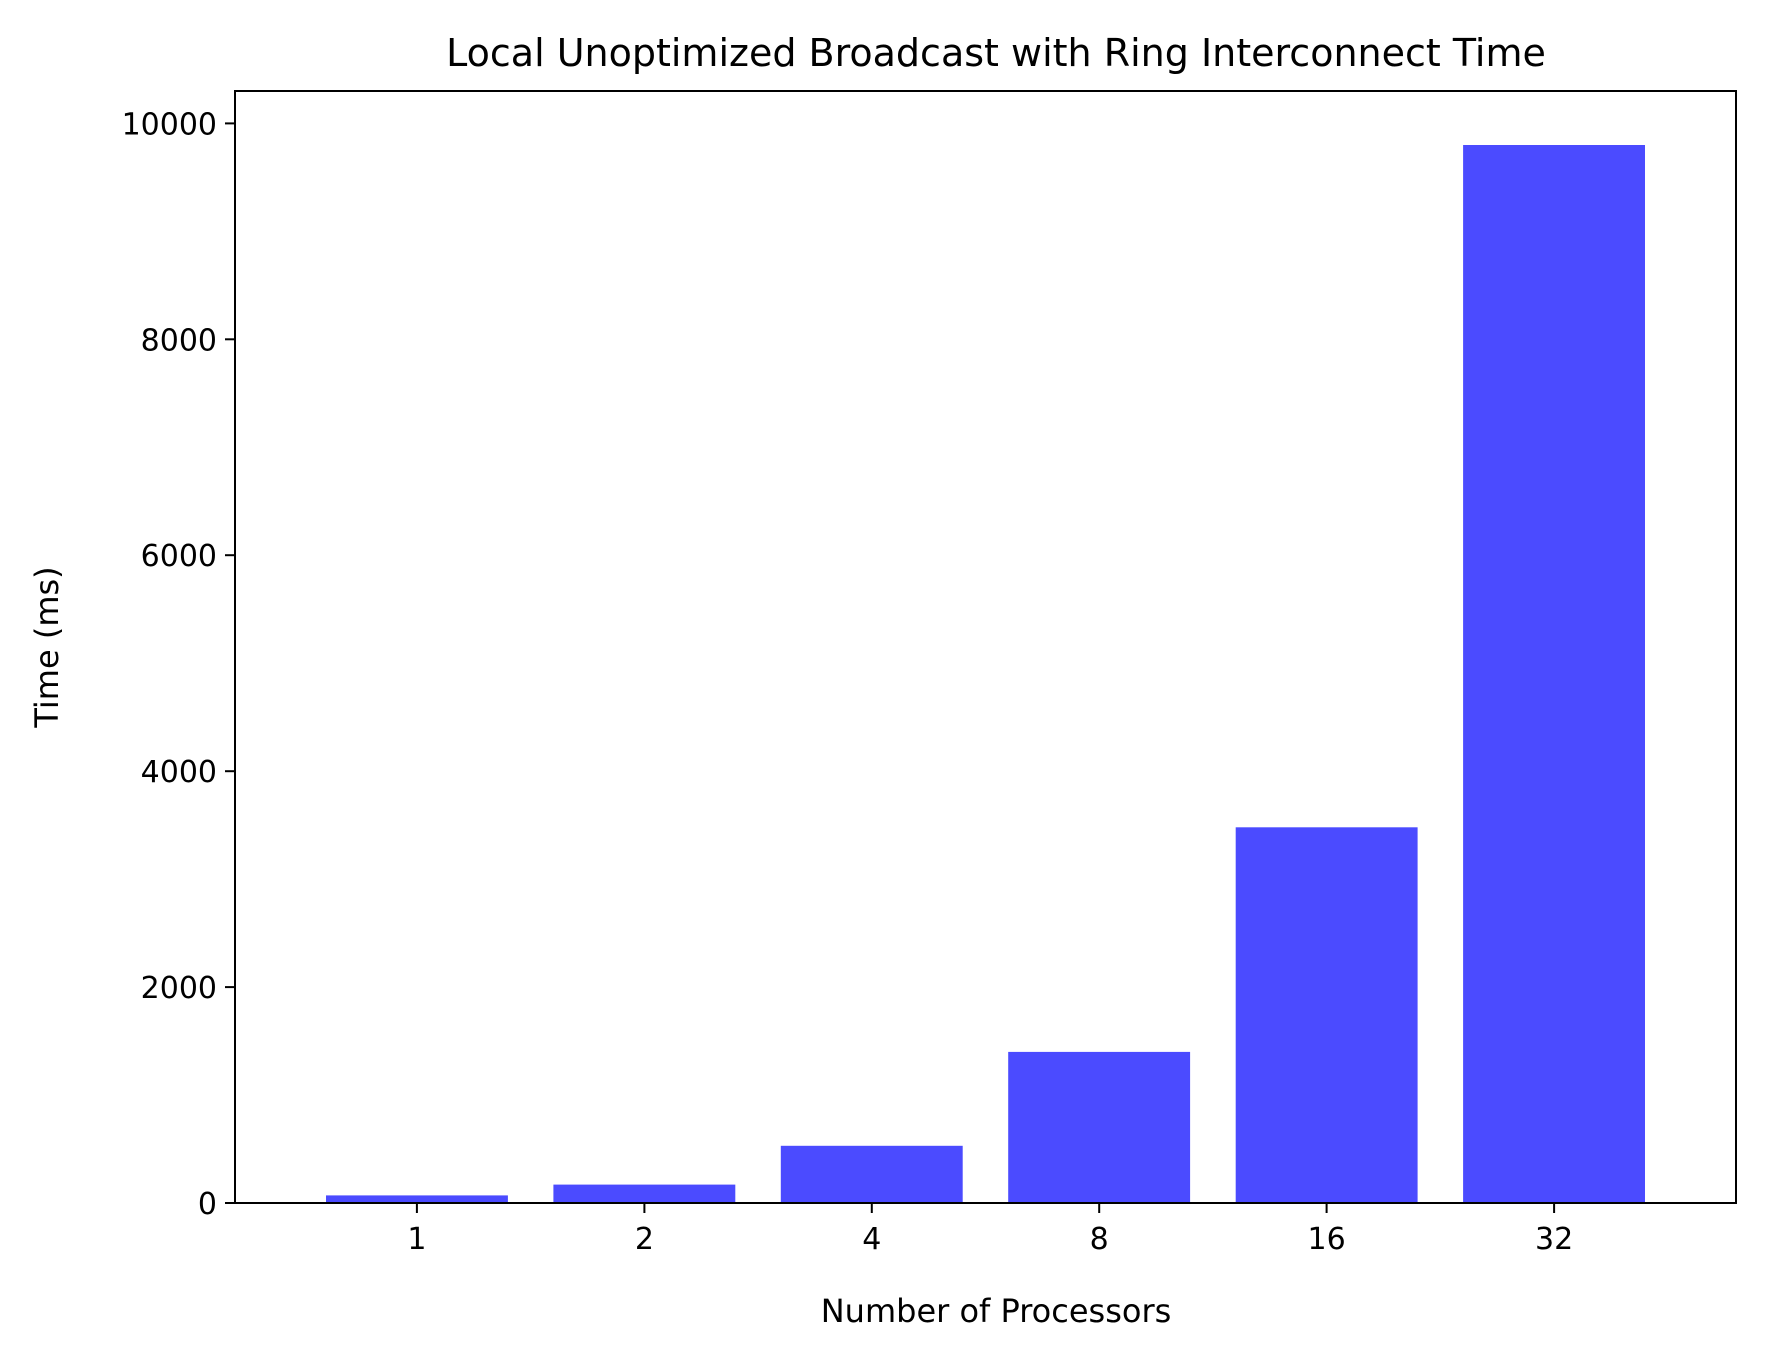 Image resolution: width=1766 pixels, height=1357 pixels. Describe the element at coordinates (1327, 1239) in the screenshot. I see `x-tick-label: 16` at that location.